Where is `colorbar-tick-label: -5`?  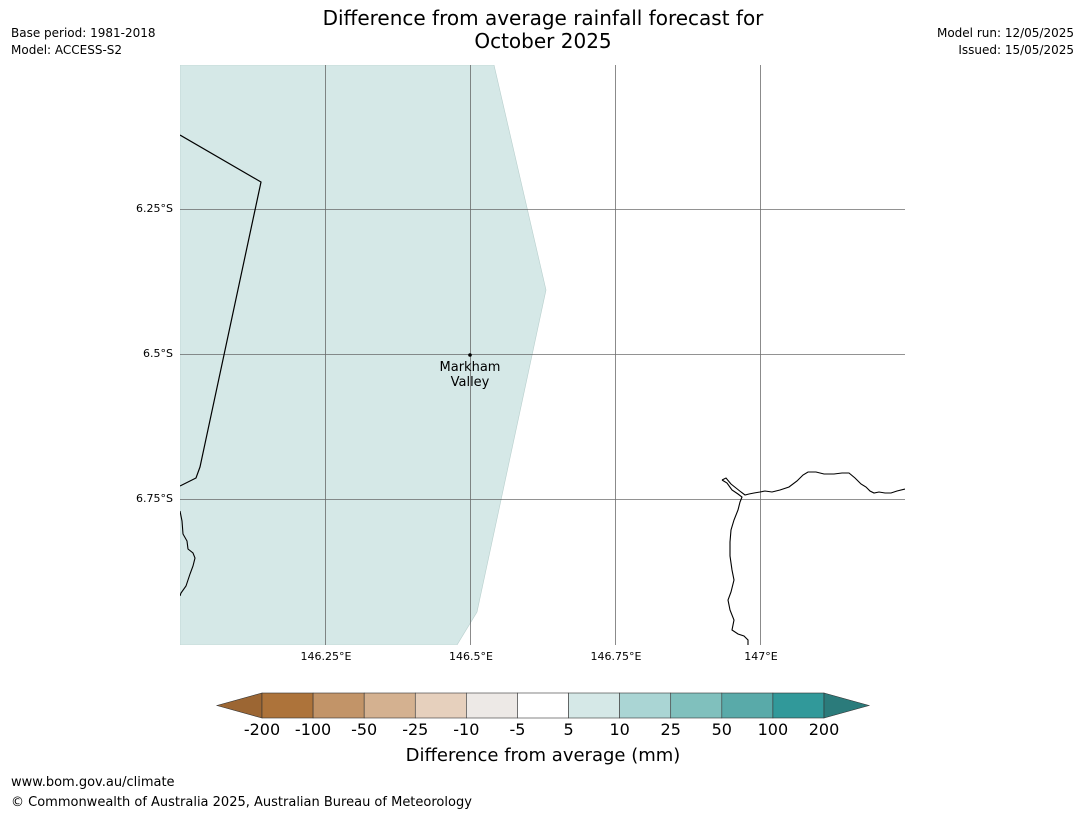
colorbar-tick-label: -5 is located at coordinates (517, 729).